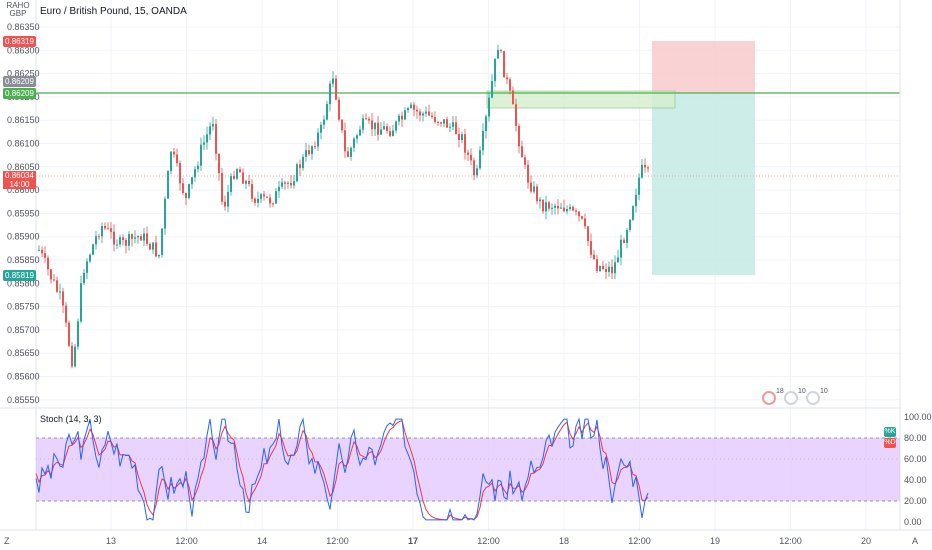  Describe the element at coordinates (915, 541) in the screenshot. I see `auto-scale-icon: A` at that location.